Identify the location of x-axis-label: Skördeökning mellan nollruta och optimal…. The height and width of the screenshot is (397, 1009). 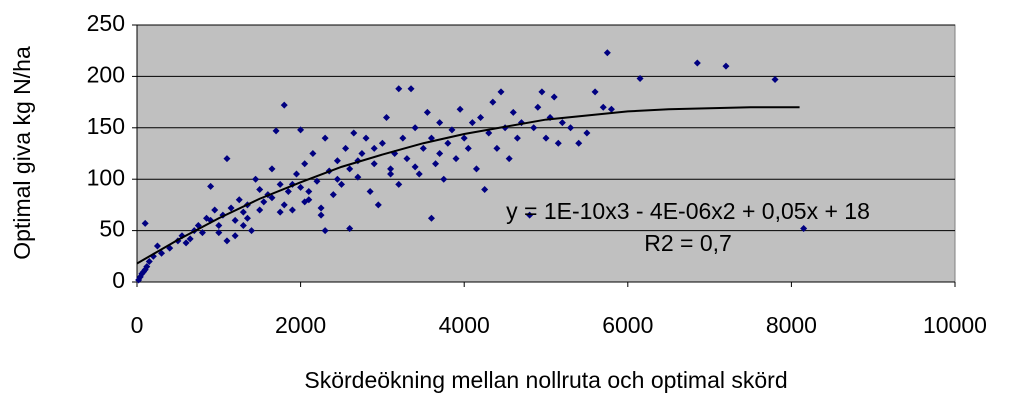
(545, 380).